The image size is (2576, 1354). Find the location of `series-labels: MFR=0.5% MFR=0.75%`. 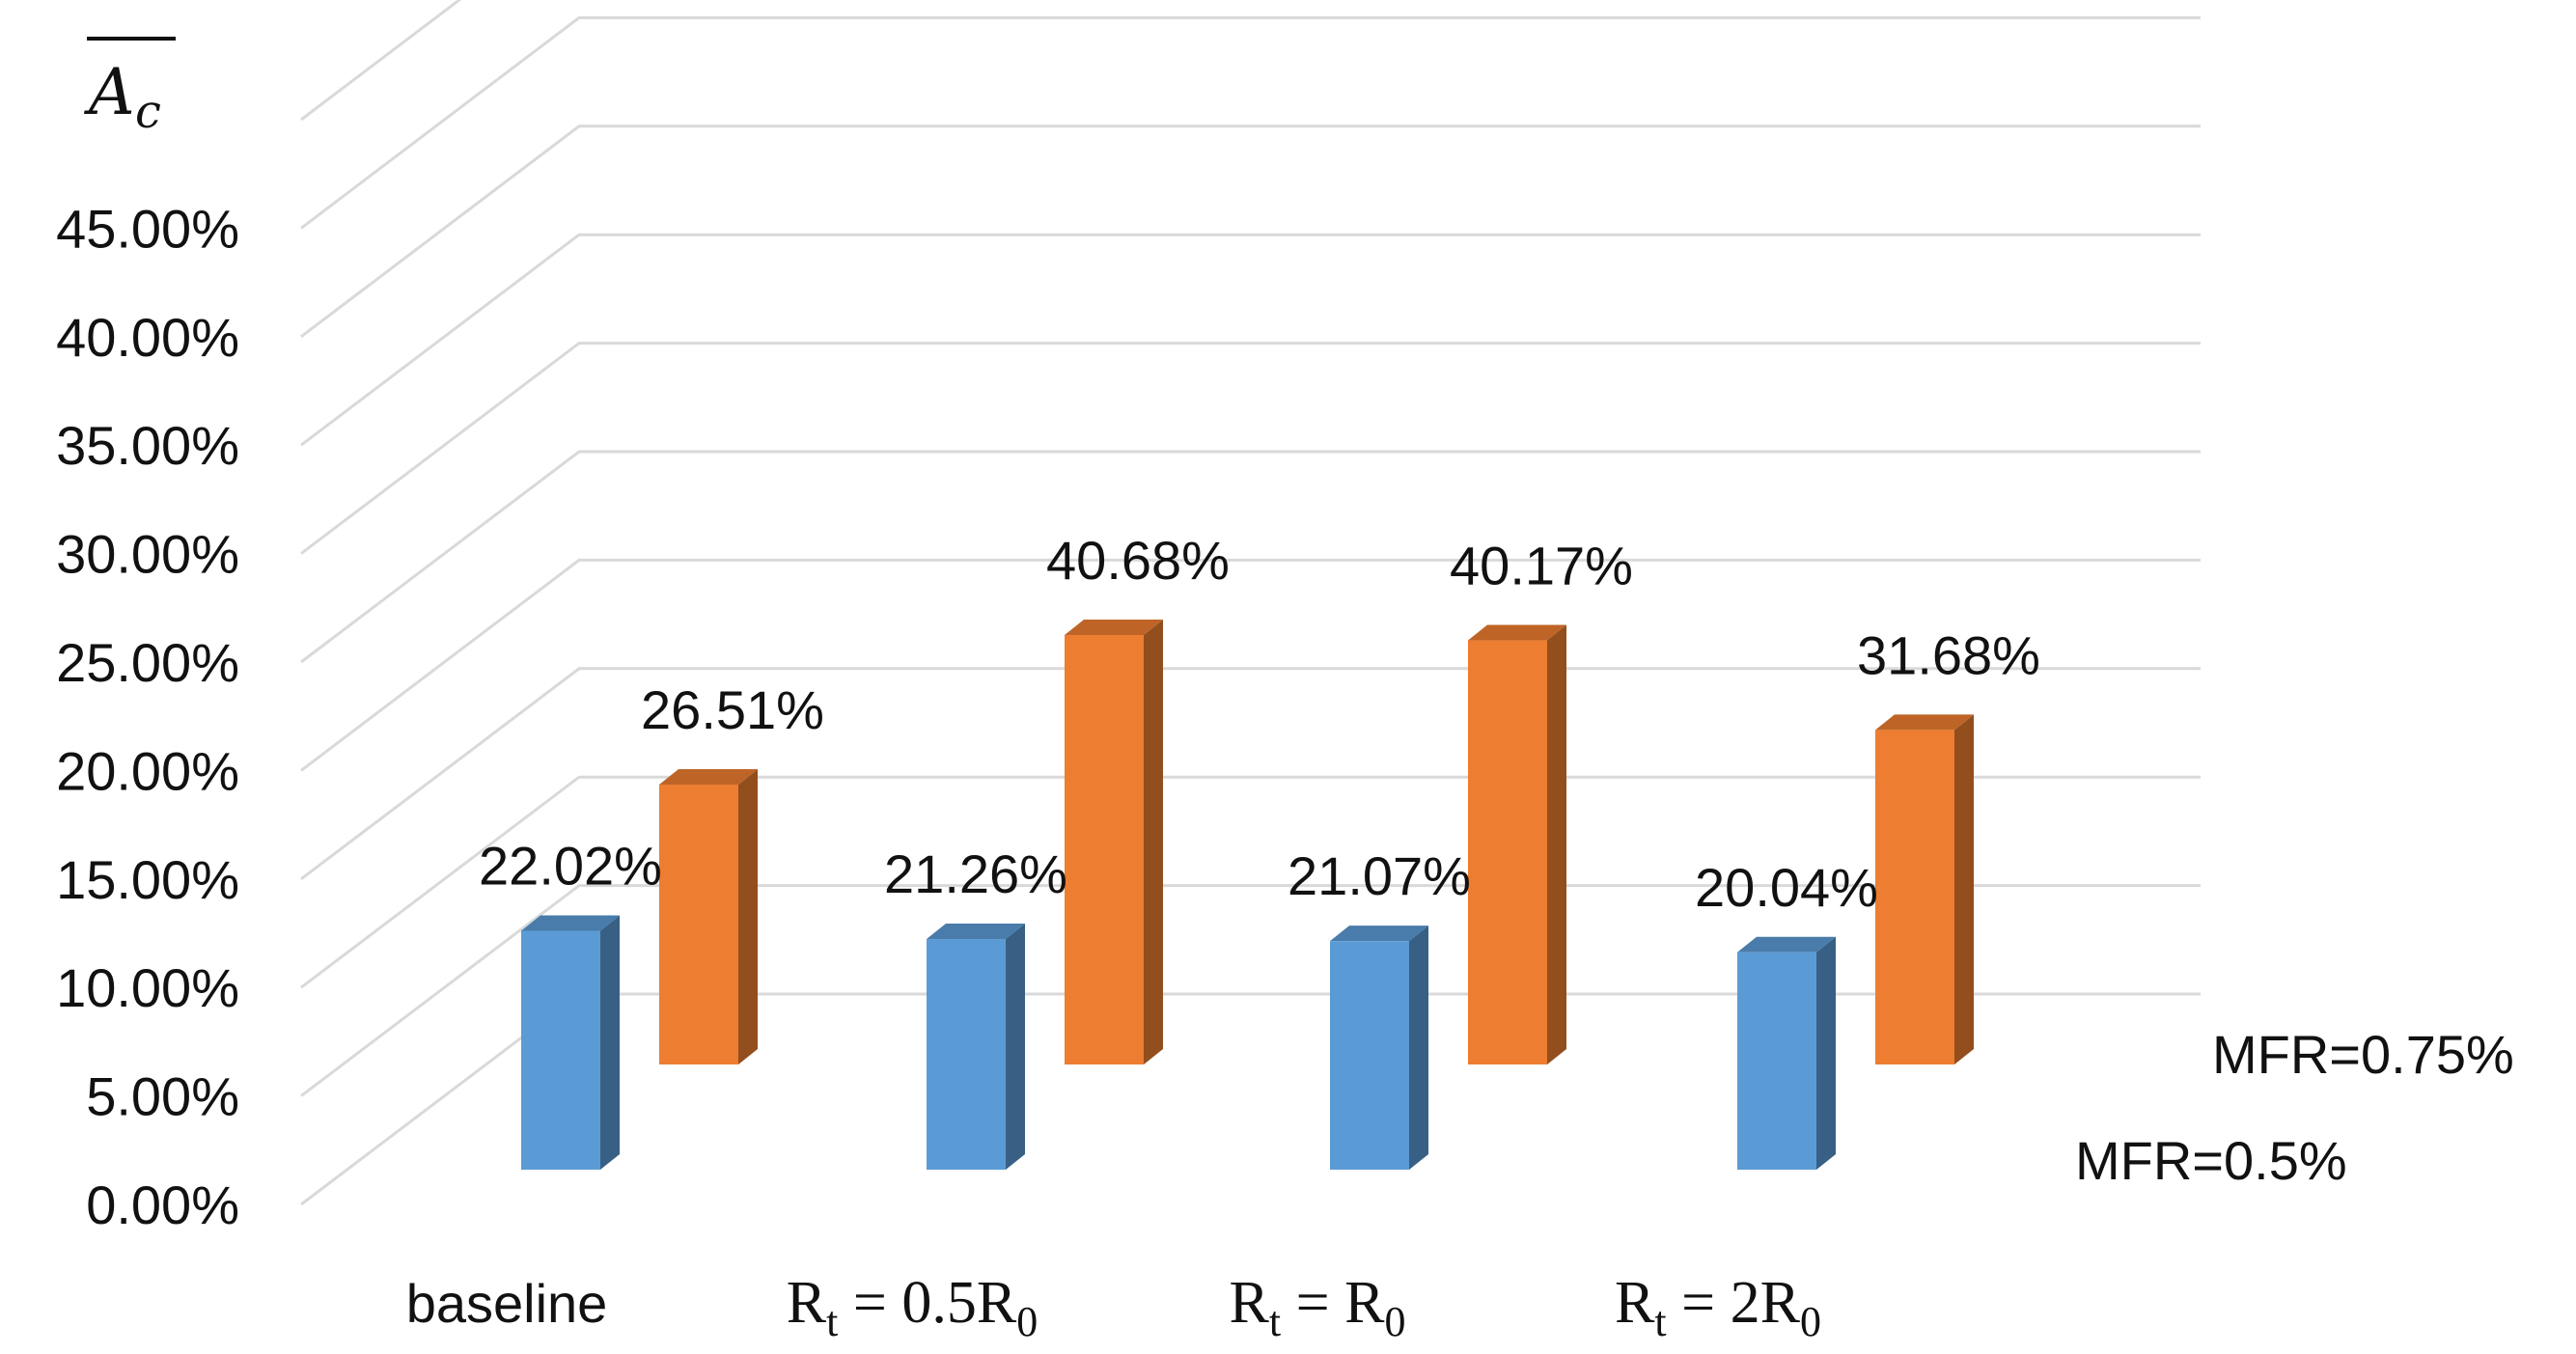

series-labels: MFR=0.5% MFR=0.75% is located at coordinates (2294, 1107).